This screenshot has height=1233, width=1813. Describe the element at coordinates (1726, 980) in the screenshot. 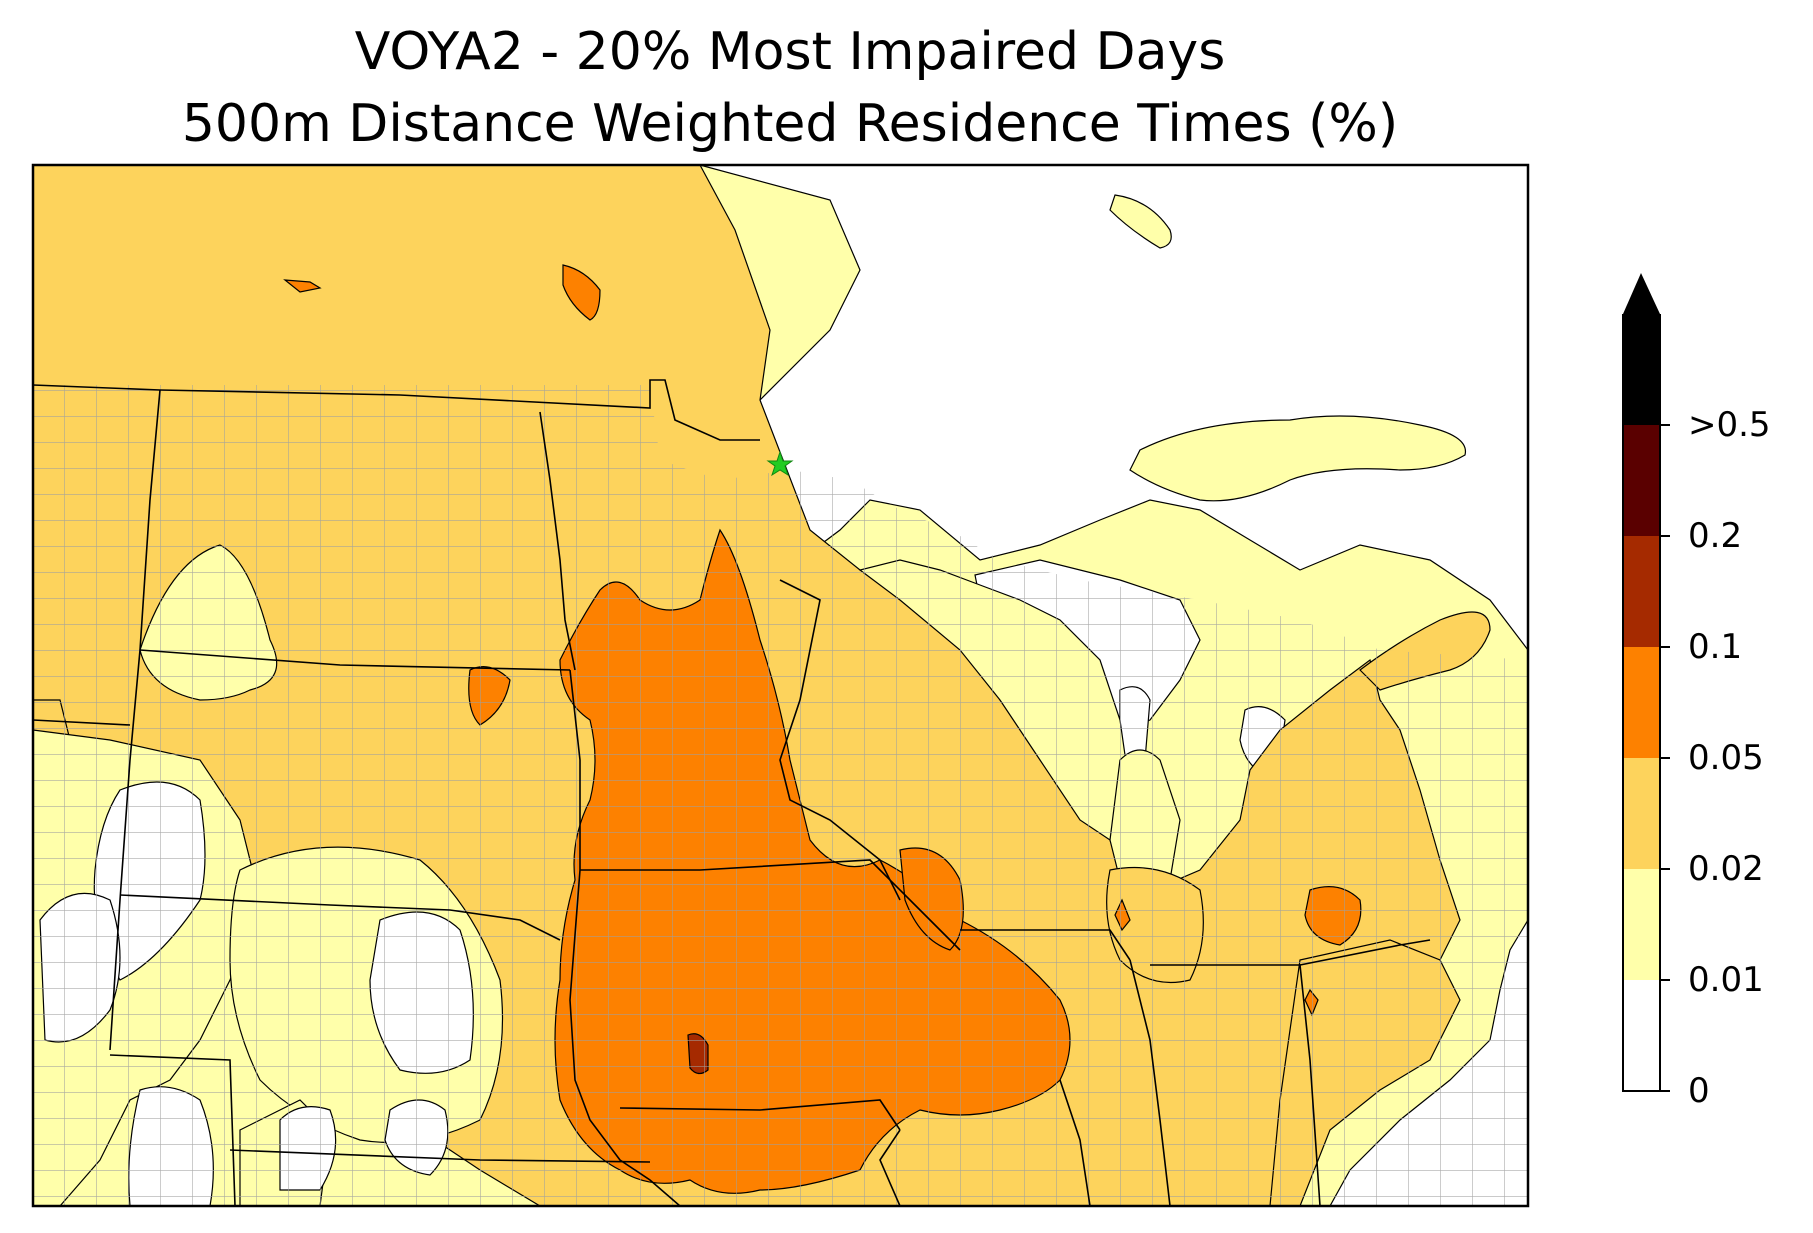

I see `colorbar-label-1: 0.01` at that location.